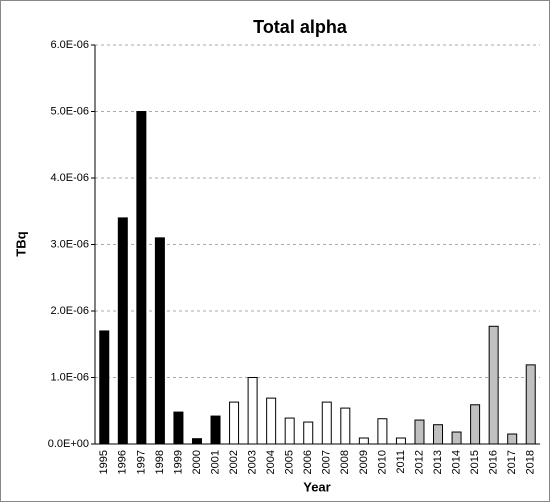  Describe the element at coordinates (253, 462) in the screenshot. I see `x-tick-label: 2003` at that location.